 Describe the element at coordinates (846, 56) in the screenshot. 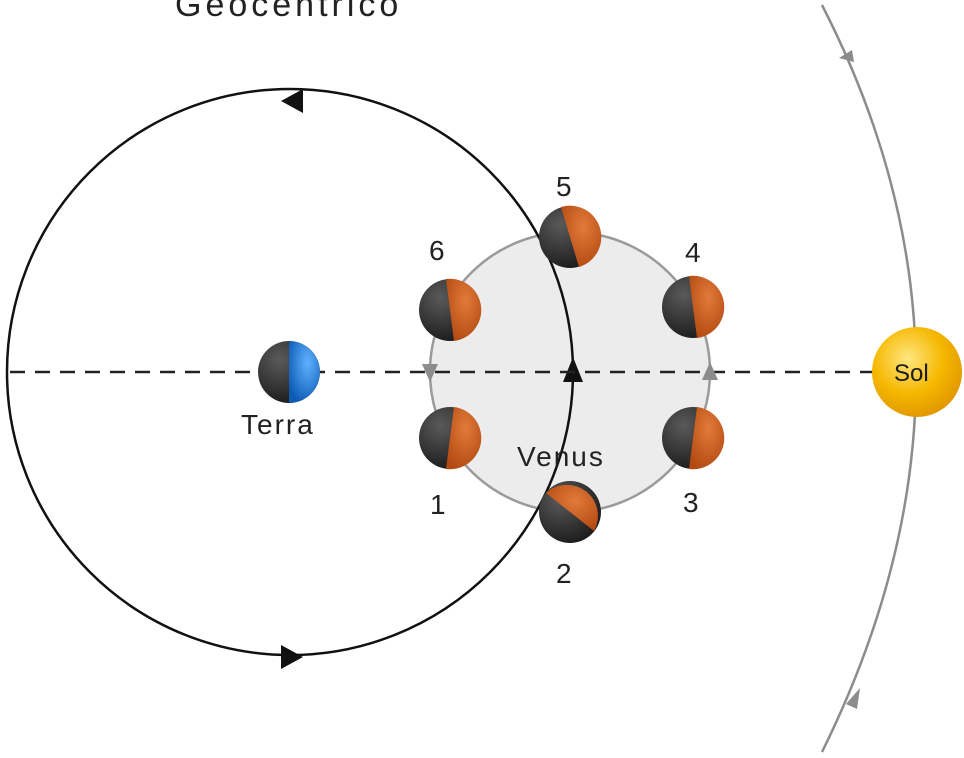

I see `sun-orbit-arrow-top` at that location.